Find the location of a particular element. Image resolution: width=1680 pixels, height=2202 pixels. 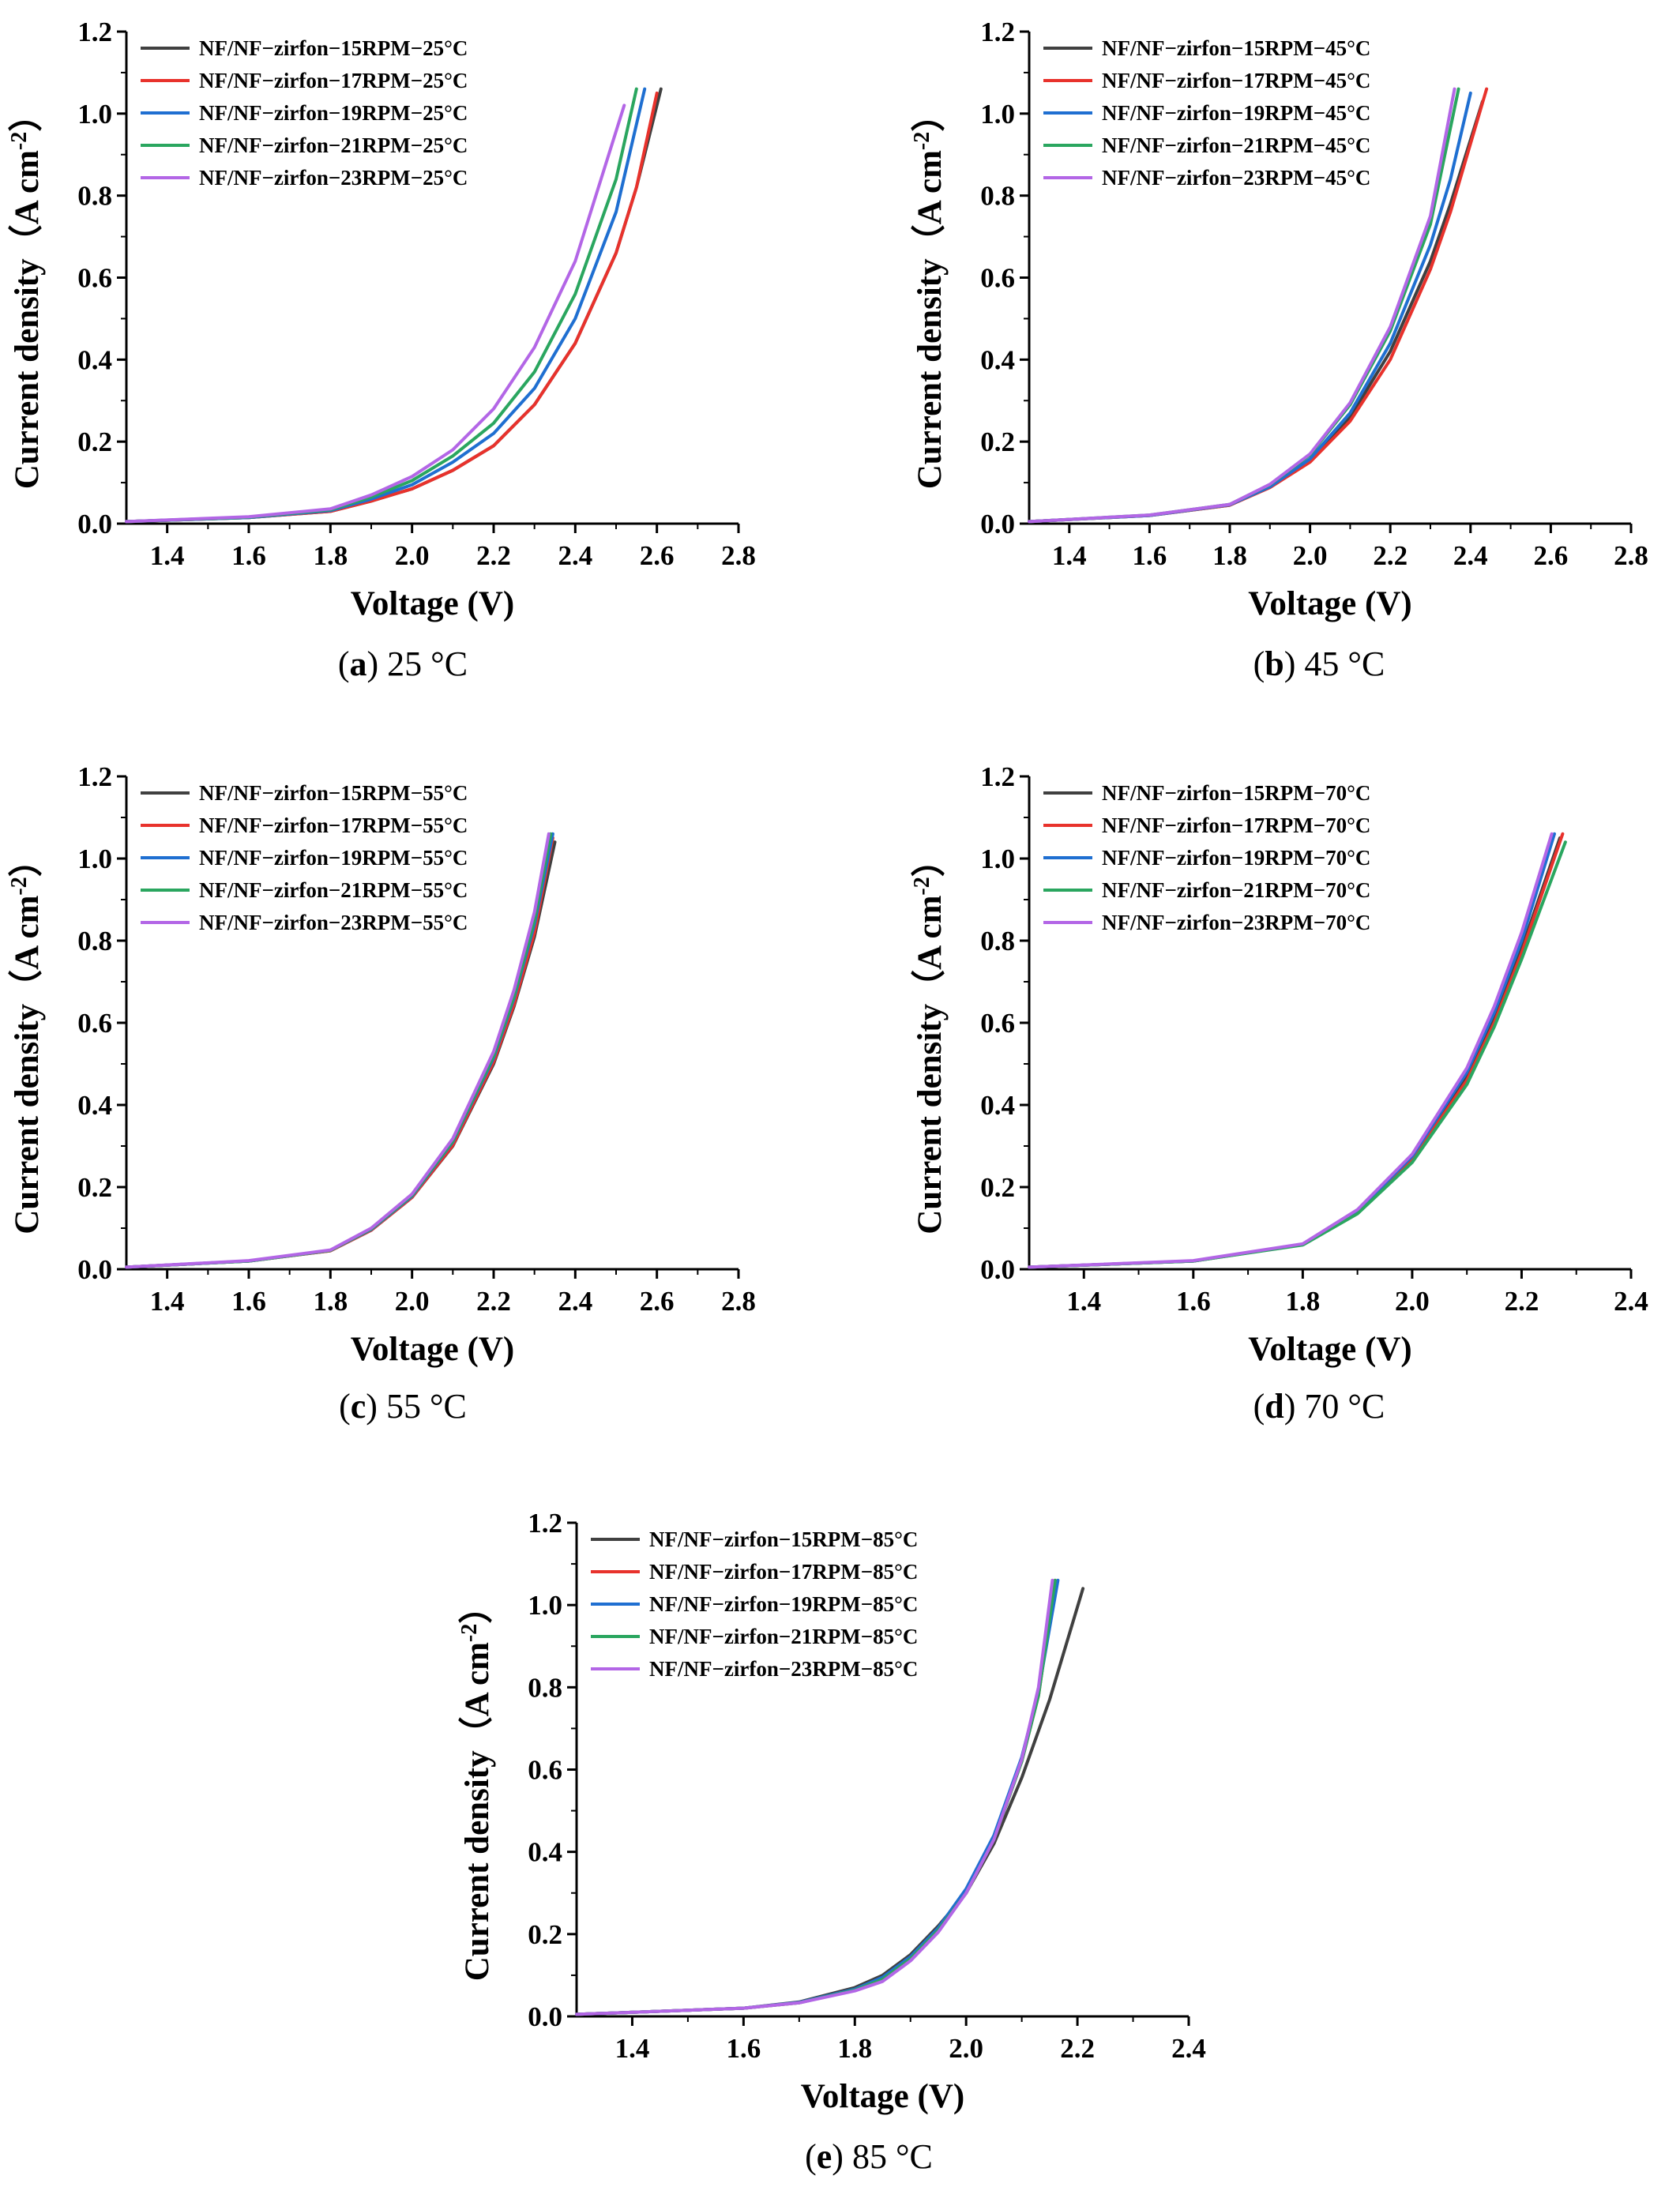

caption-letter: b is located at coordinates (1274, 663).